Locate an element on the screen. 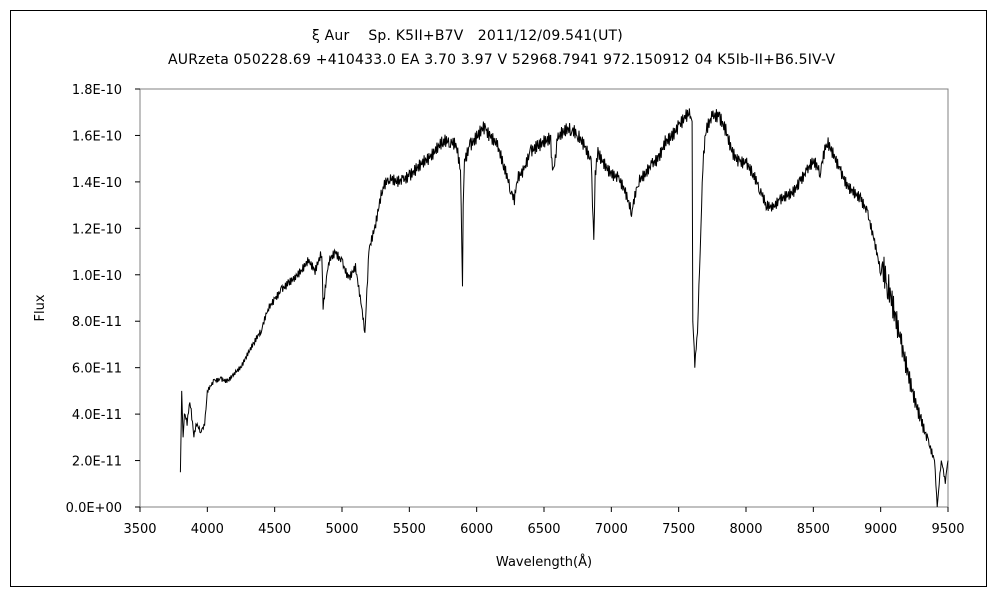 The height and width of the screenshot is (600, 1000). x-tick-label: 9000 is located at coordinates (880, 529).